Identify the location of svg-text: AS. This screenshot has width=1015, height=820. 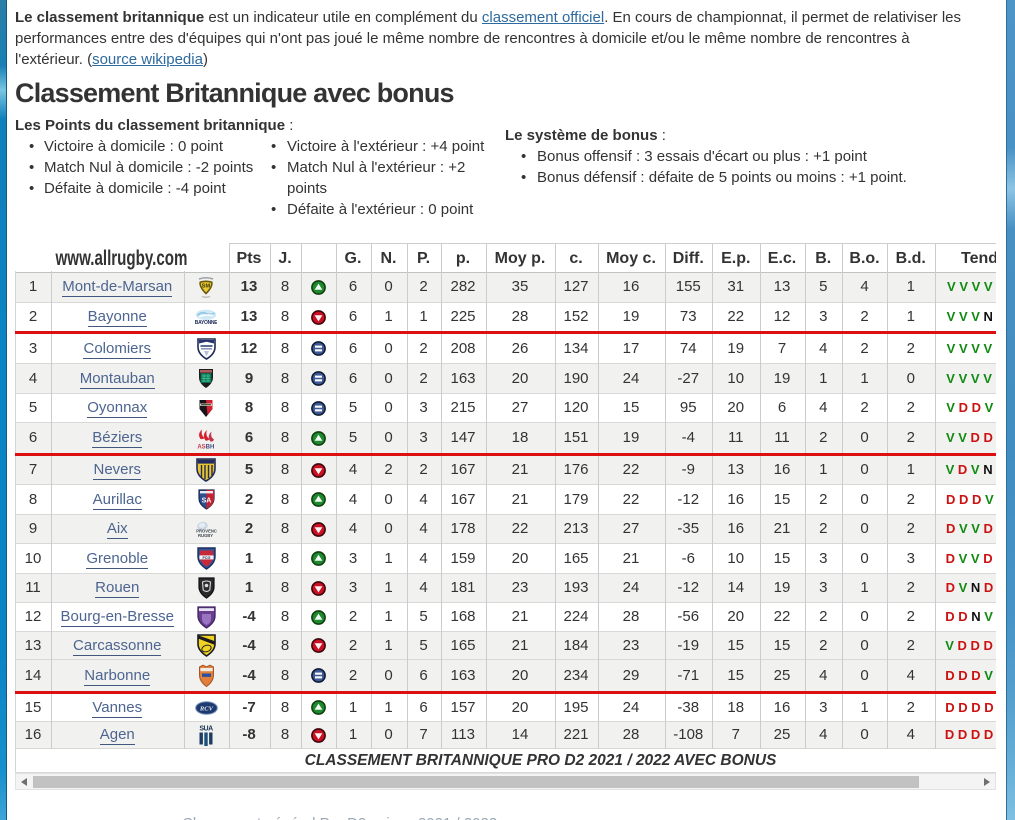
(201, 447).